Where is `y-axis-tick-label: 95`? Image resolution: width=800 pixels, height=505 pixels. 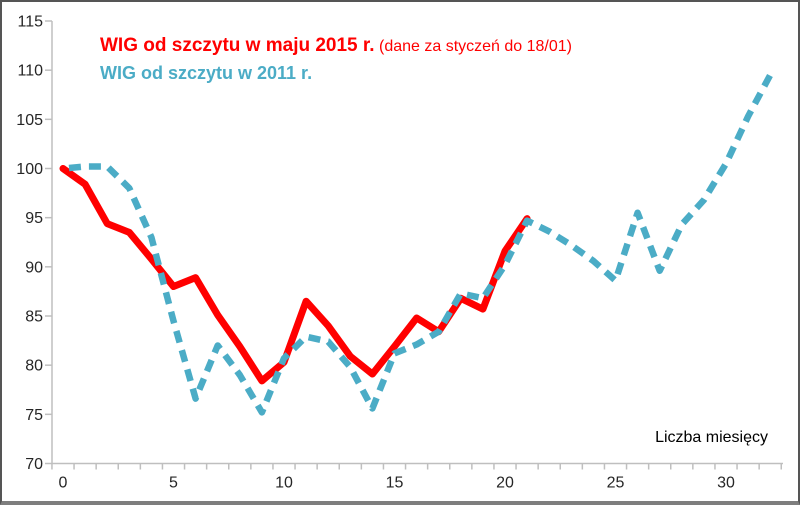
y-axis-tick-label: 95 is located at coordinates (34, 218).